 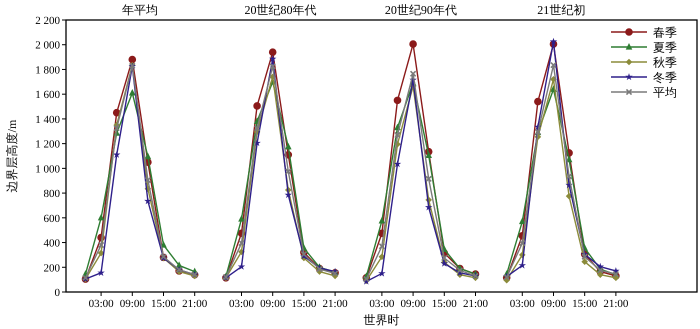 What do you see at coordinates (665, 33) in the screenshot?
I see `legend-label: 春季` at bounding box center [665, 33].